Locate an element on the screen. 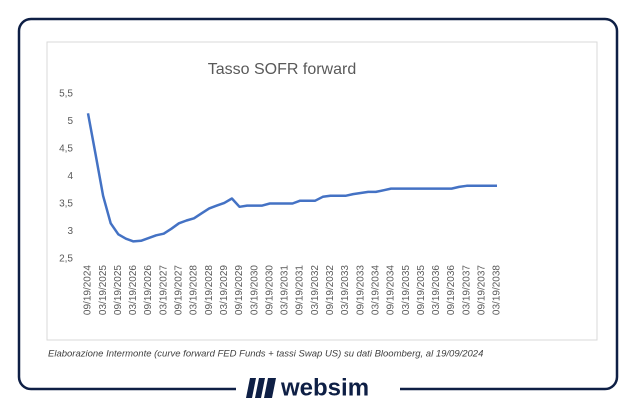  x-tick-label: 03/19/2033 is located at coordinates (345, 290).